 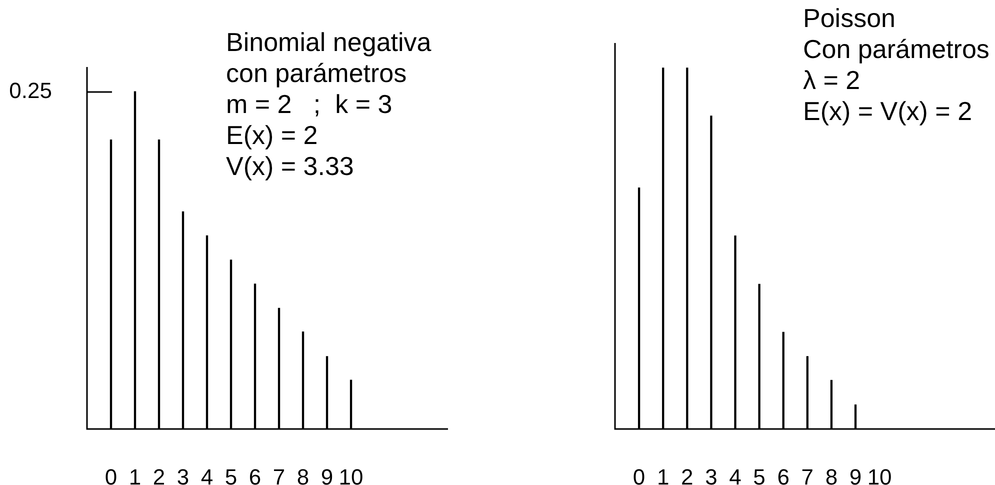 What do you see at coordinates (831, 80) in the screenshot?
I see `annotation: λ = 2` at bounding box center [831, 80].